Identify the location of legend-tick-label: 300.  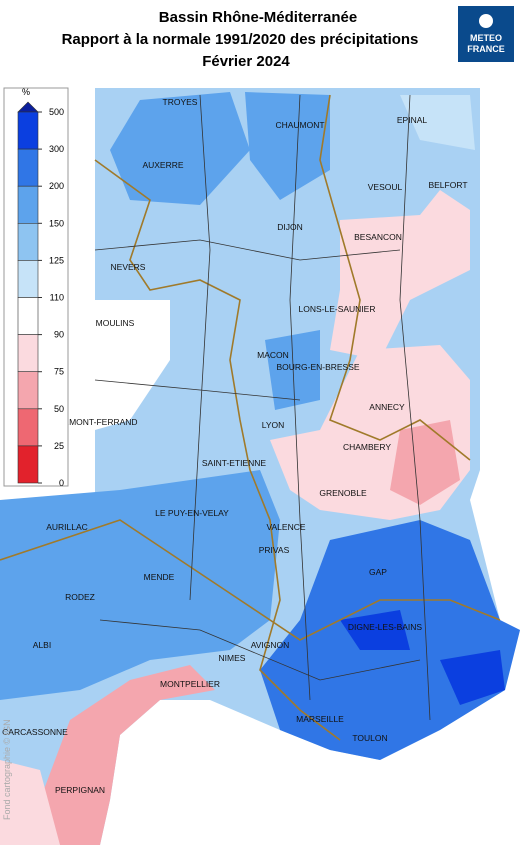
(56, 149).